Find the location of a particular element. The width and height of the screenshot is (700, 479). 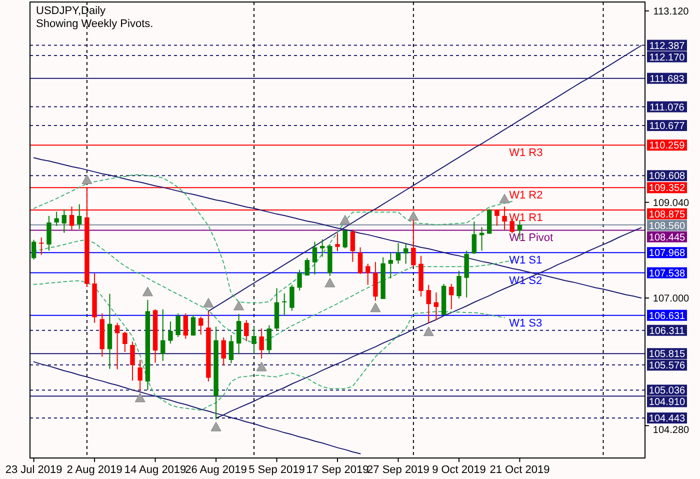

x-tick-label: 27 Sep 2019 is located at coordinates (398, 470).